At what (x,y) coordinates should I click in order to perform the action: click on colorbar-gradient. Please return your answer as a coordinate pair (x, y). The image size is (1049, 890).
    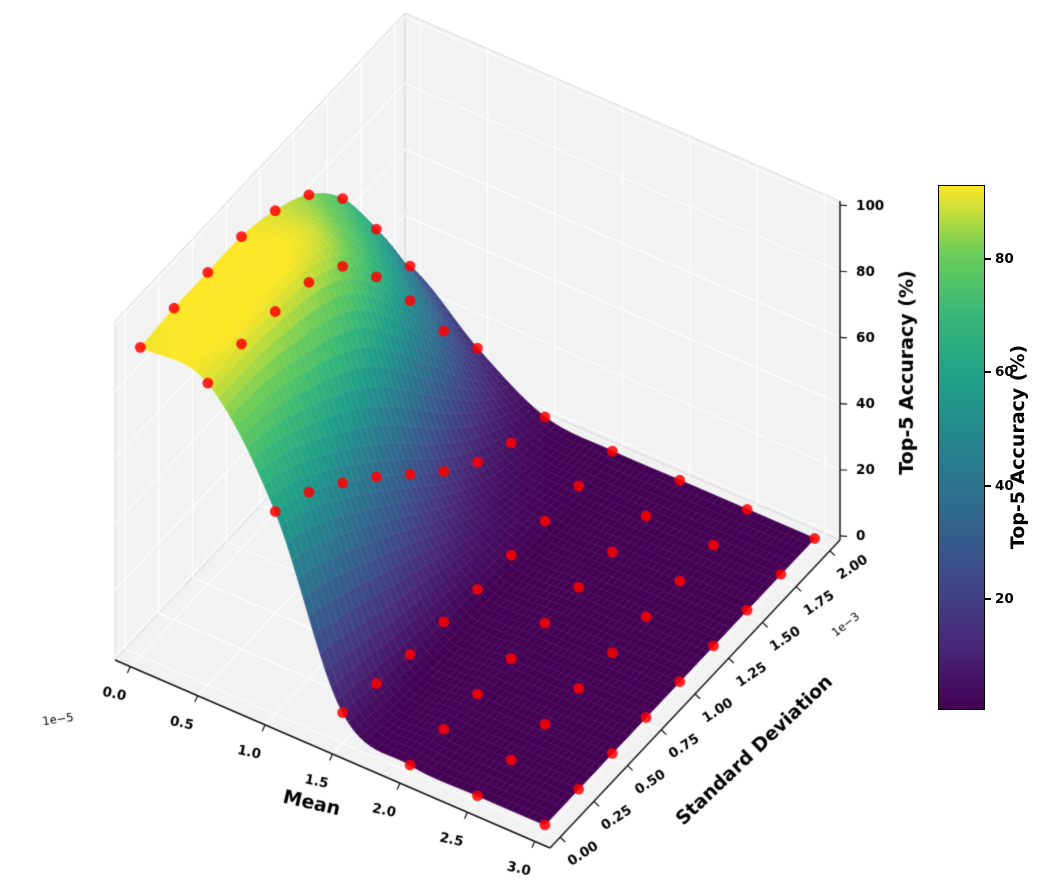
    Looking at the image, I should click on (961, 447).